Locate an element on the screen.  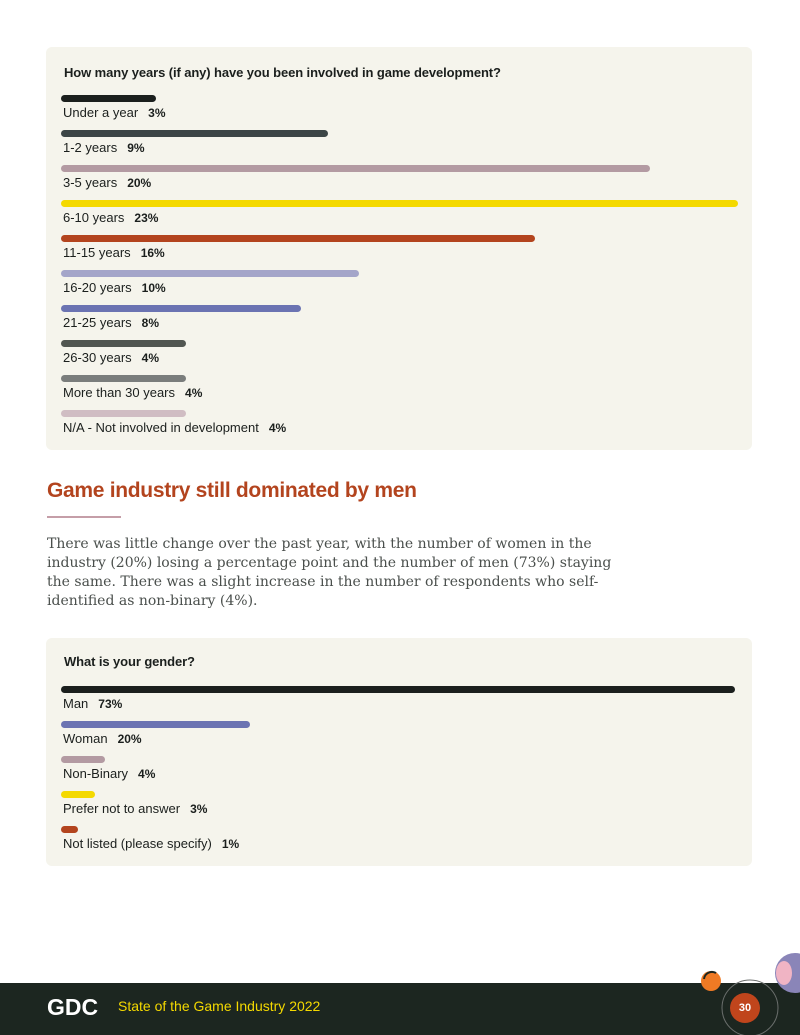
gender-row-text: Prefer not to answer 3% is located at coordinates (135, 808).